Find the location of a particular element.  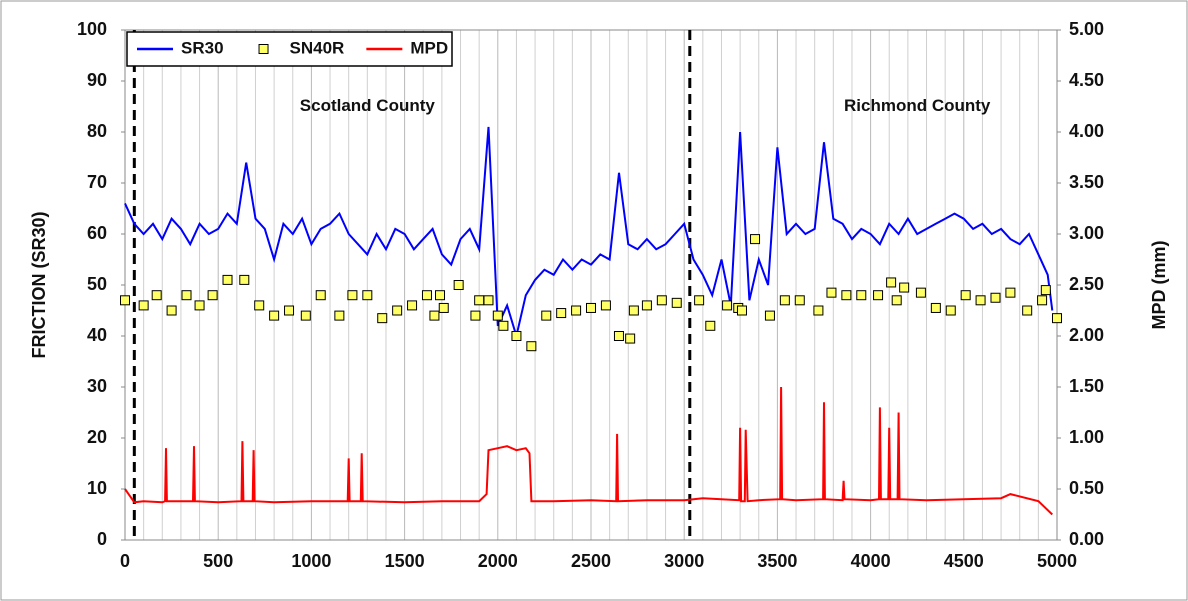

annotation: Richmond County is located at coordinates (917, 105).